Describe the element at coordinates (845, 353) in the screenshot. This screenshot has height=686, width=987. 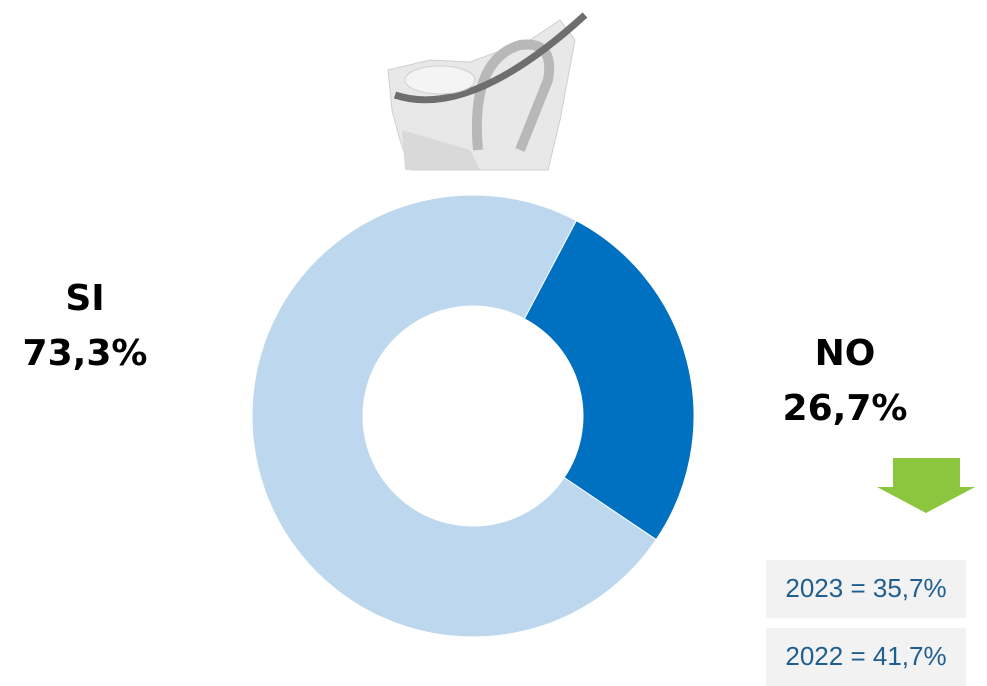
I see `category-label: NO` at that location.